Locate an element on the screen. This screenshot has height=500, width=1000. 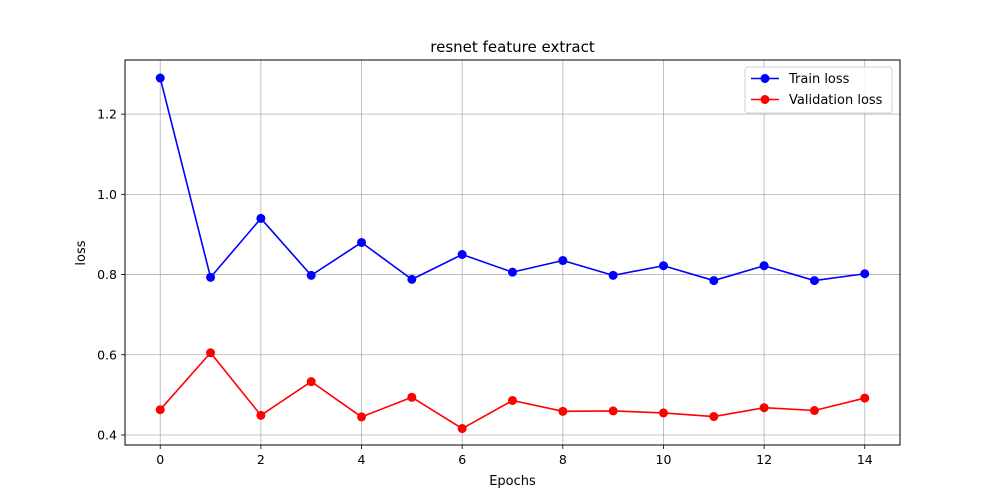
y-tick-label: 0.6 is located at coordinates (107, 354).